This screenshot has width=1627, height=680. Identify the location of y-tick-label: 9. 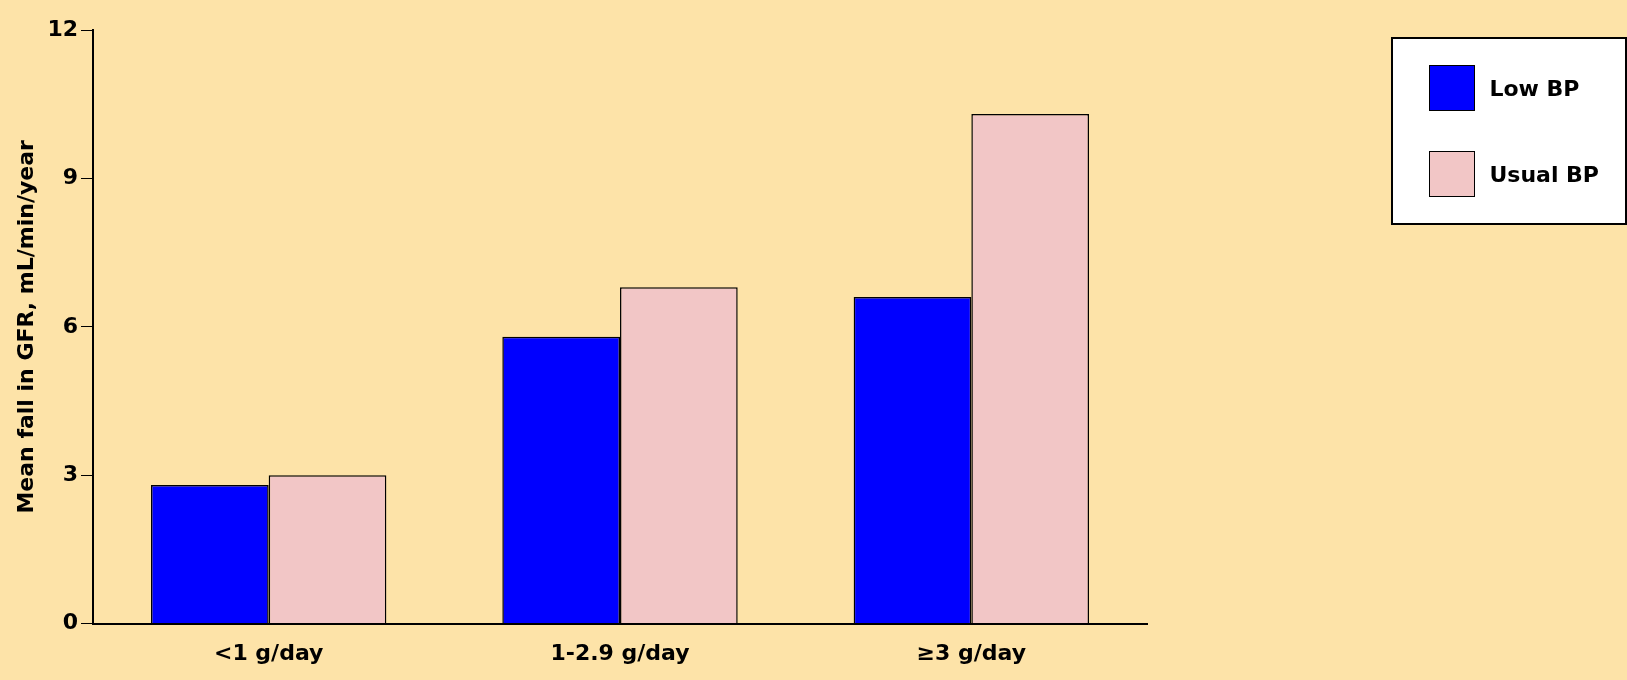
(70, 177).